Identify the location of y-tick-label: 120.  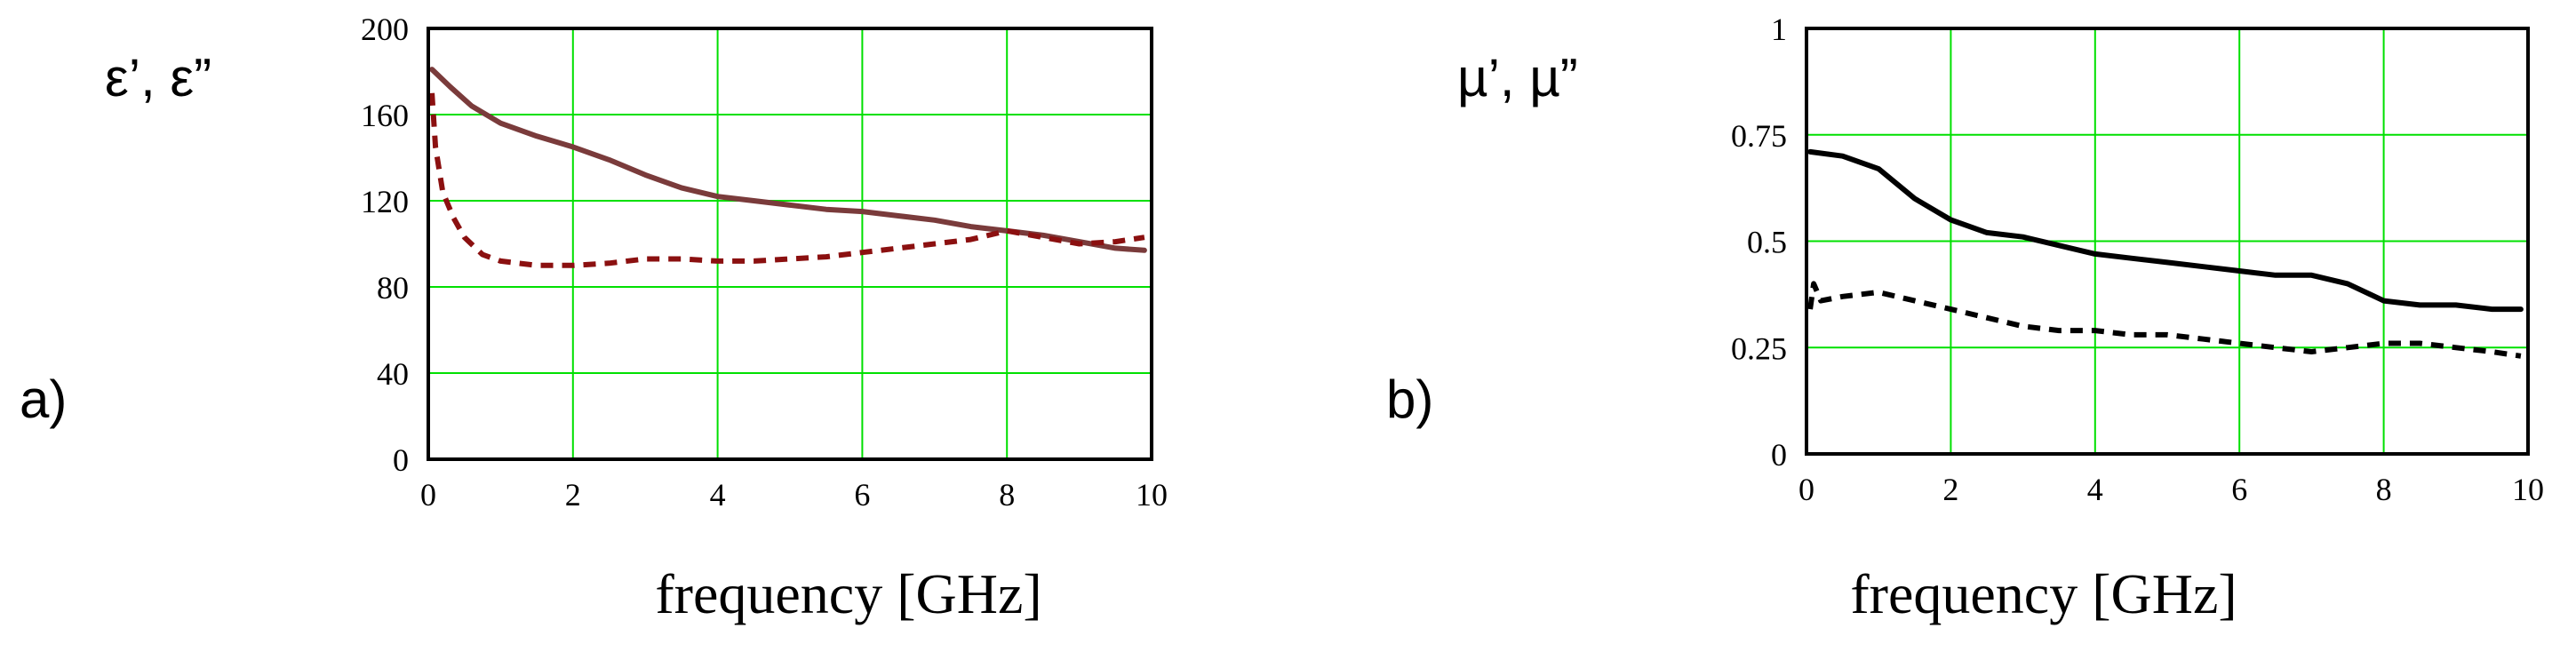
(385, 201).